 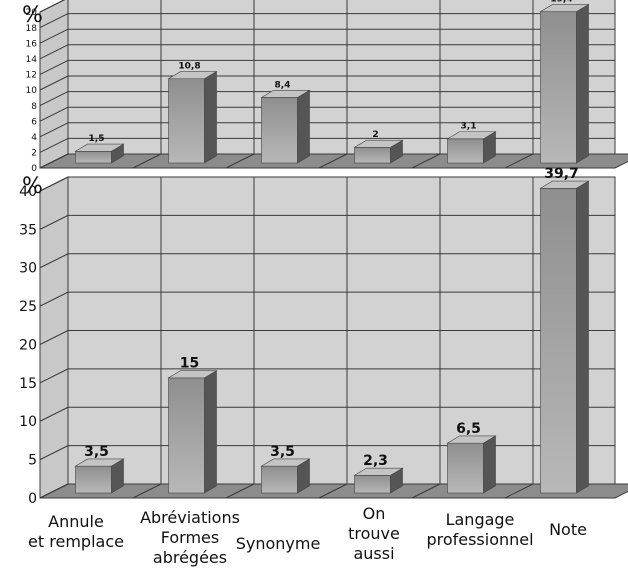 I want to click on bar: 2, so click(x=378, y=147).